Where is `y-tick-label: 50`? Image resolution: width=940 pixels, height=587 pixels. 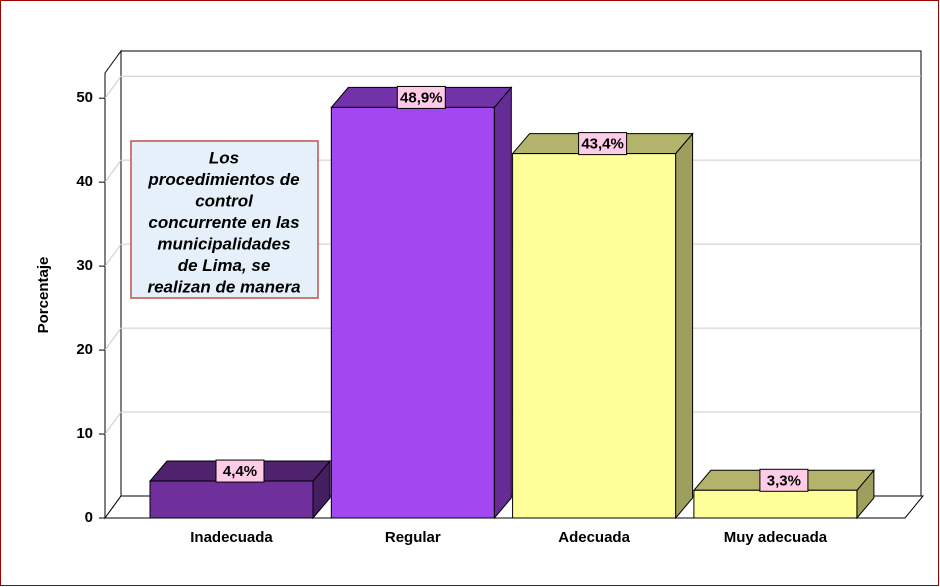 y-tick-label: 50 is located at coordinates (84, 97).